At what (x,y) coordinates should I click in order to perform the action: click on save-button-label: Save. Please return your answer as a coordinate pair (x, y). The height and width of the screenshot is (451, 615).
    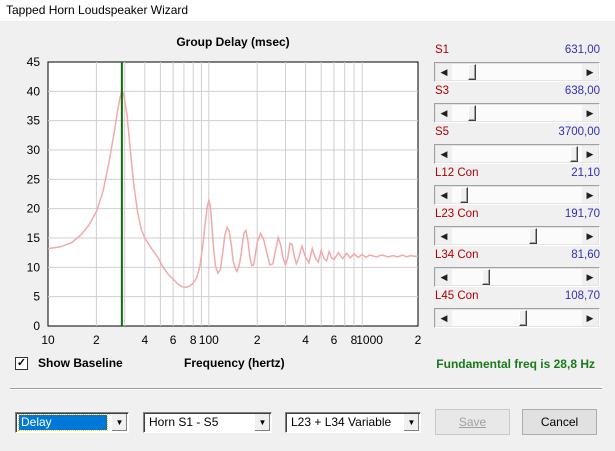
    Looking at the image, I should click on (472, 422).